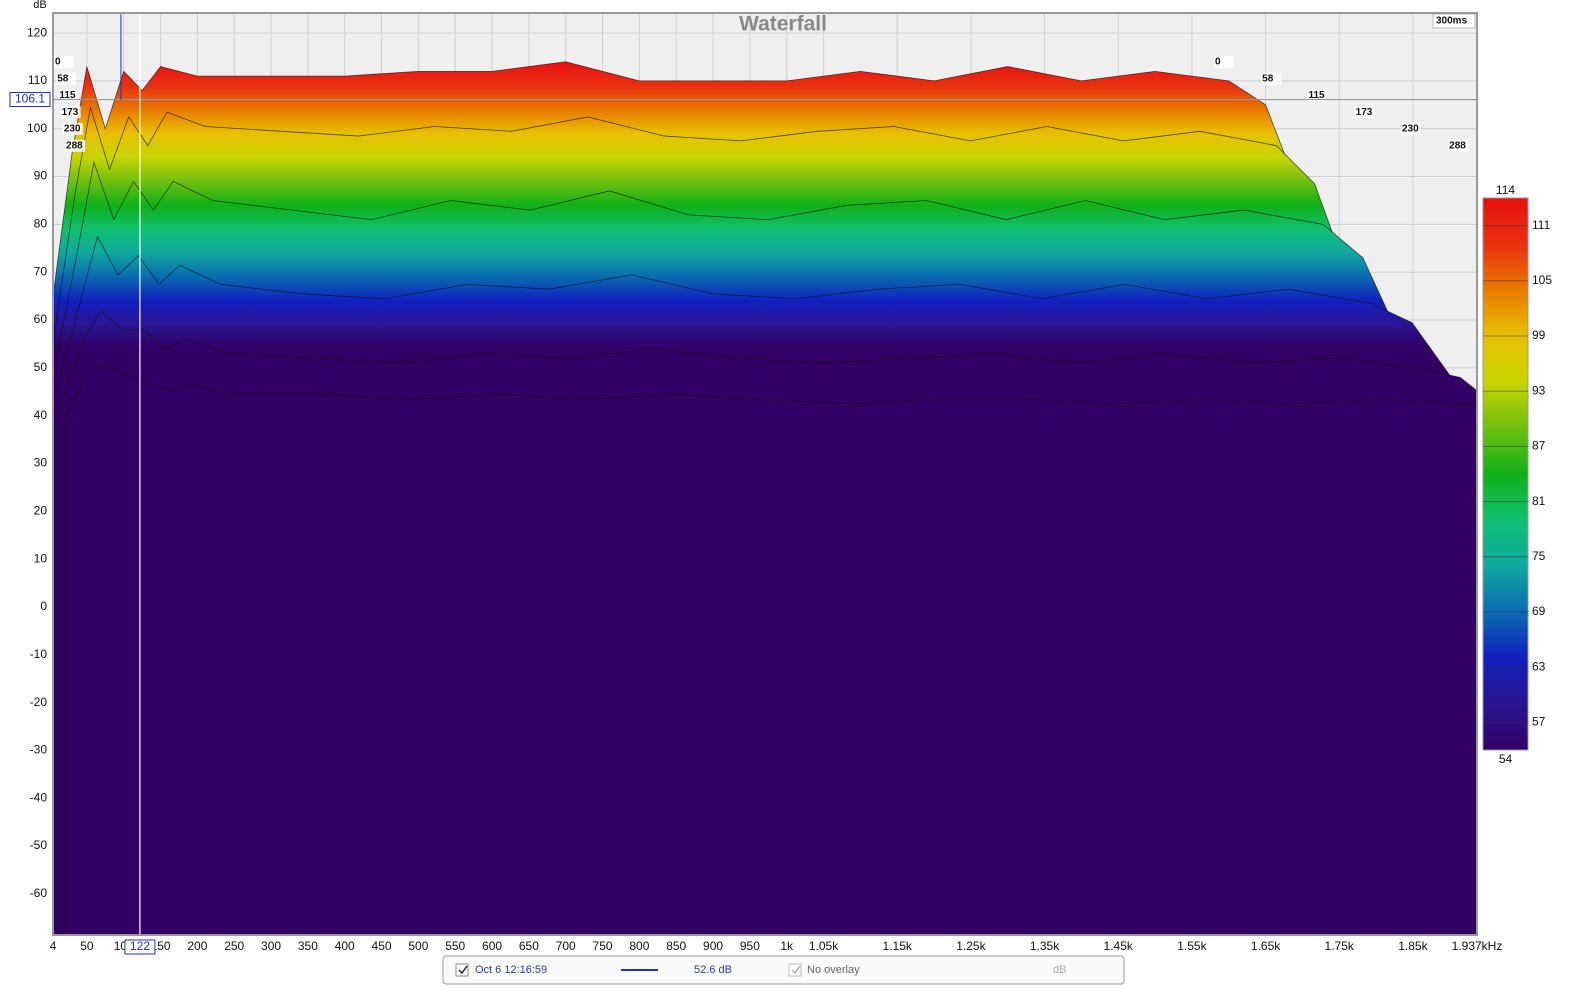  What do you see at coordinates (1506, 759) in the screenshot?
I see `colorbar-min-label: 54` at bounding box center [1506, 759].